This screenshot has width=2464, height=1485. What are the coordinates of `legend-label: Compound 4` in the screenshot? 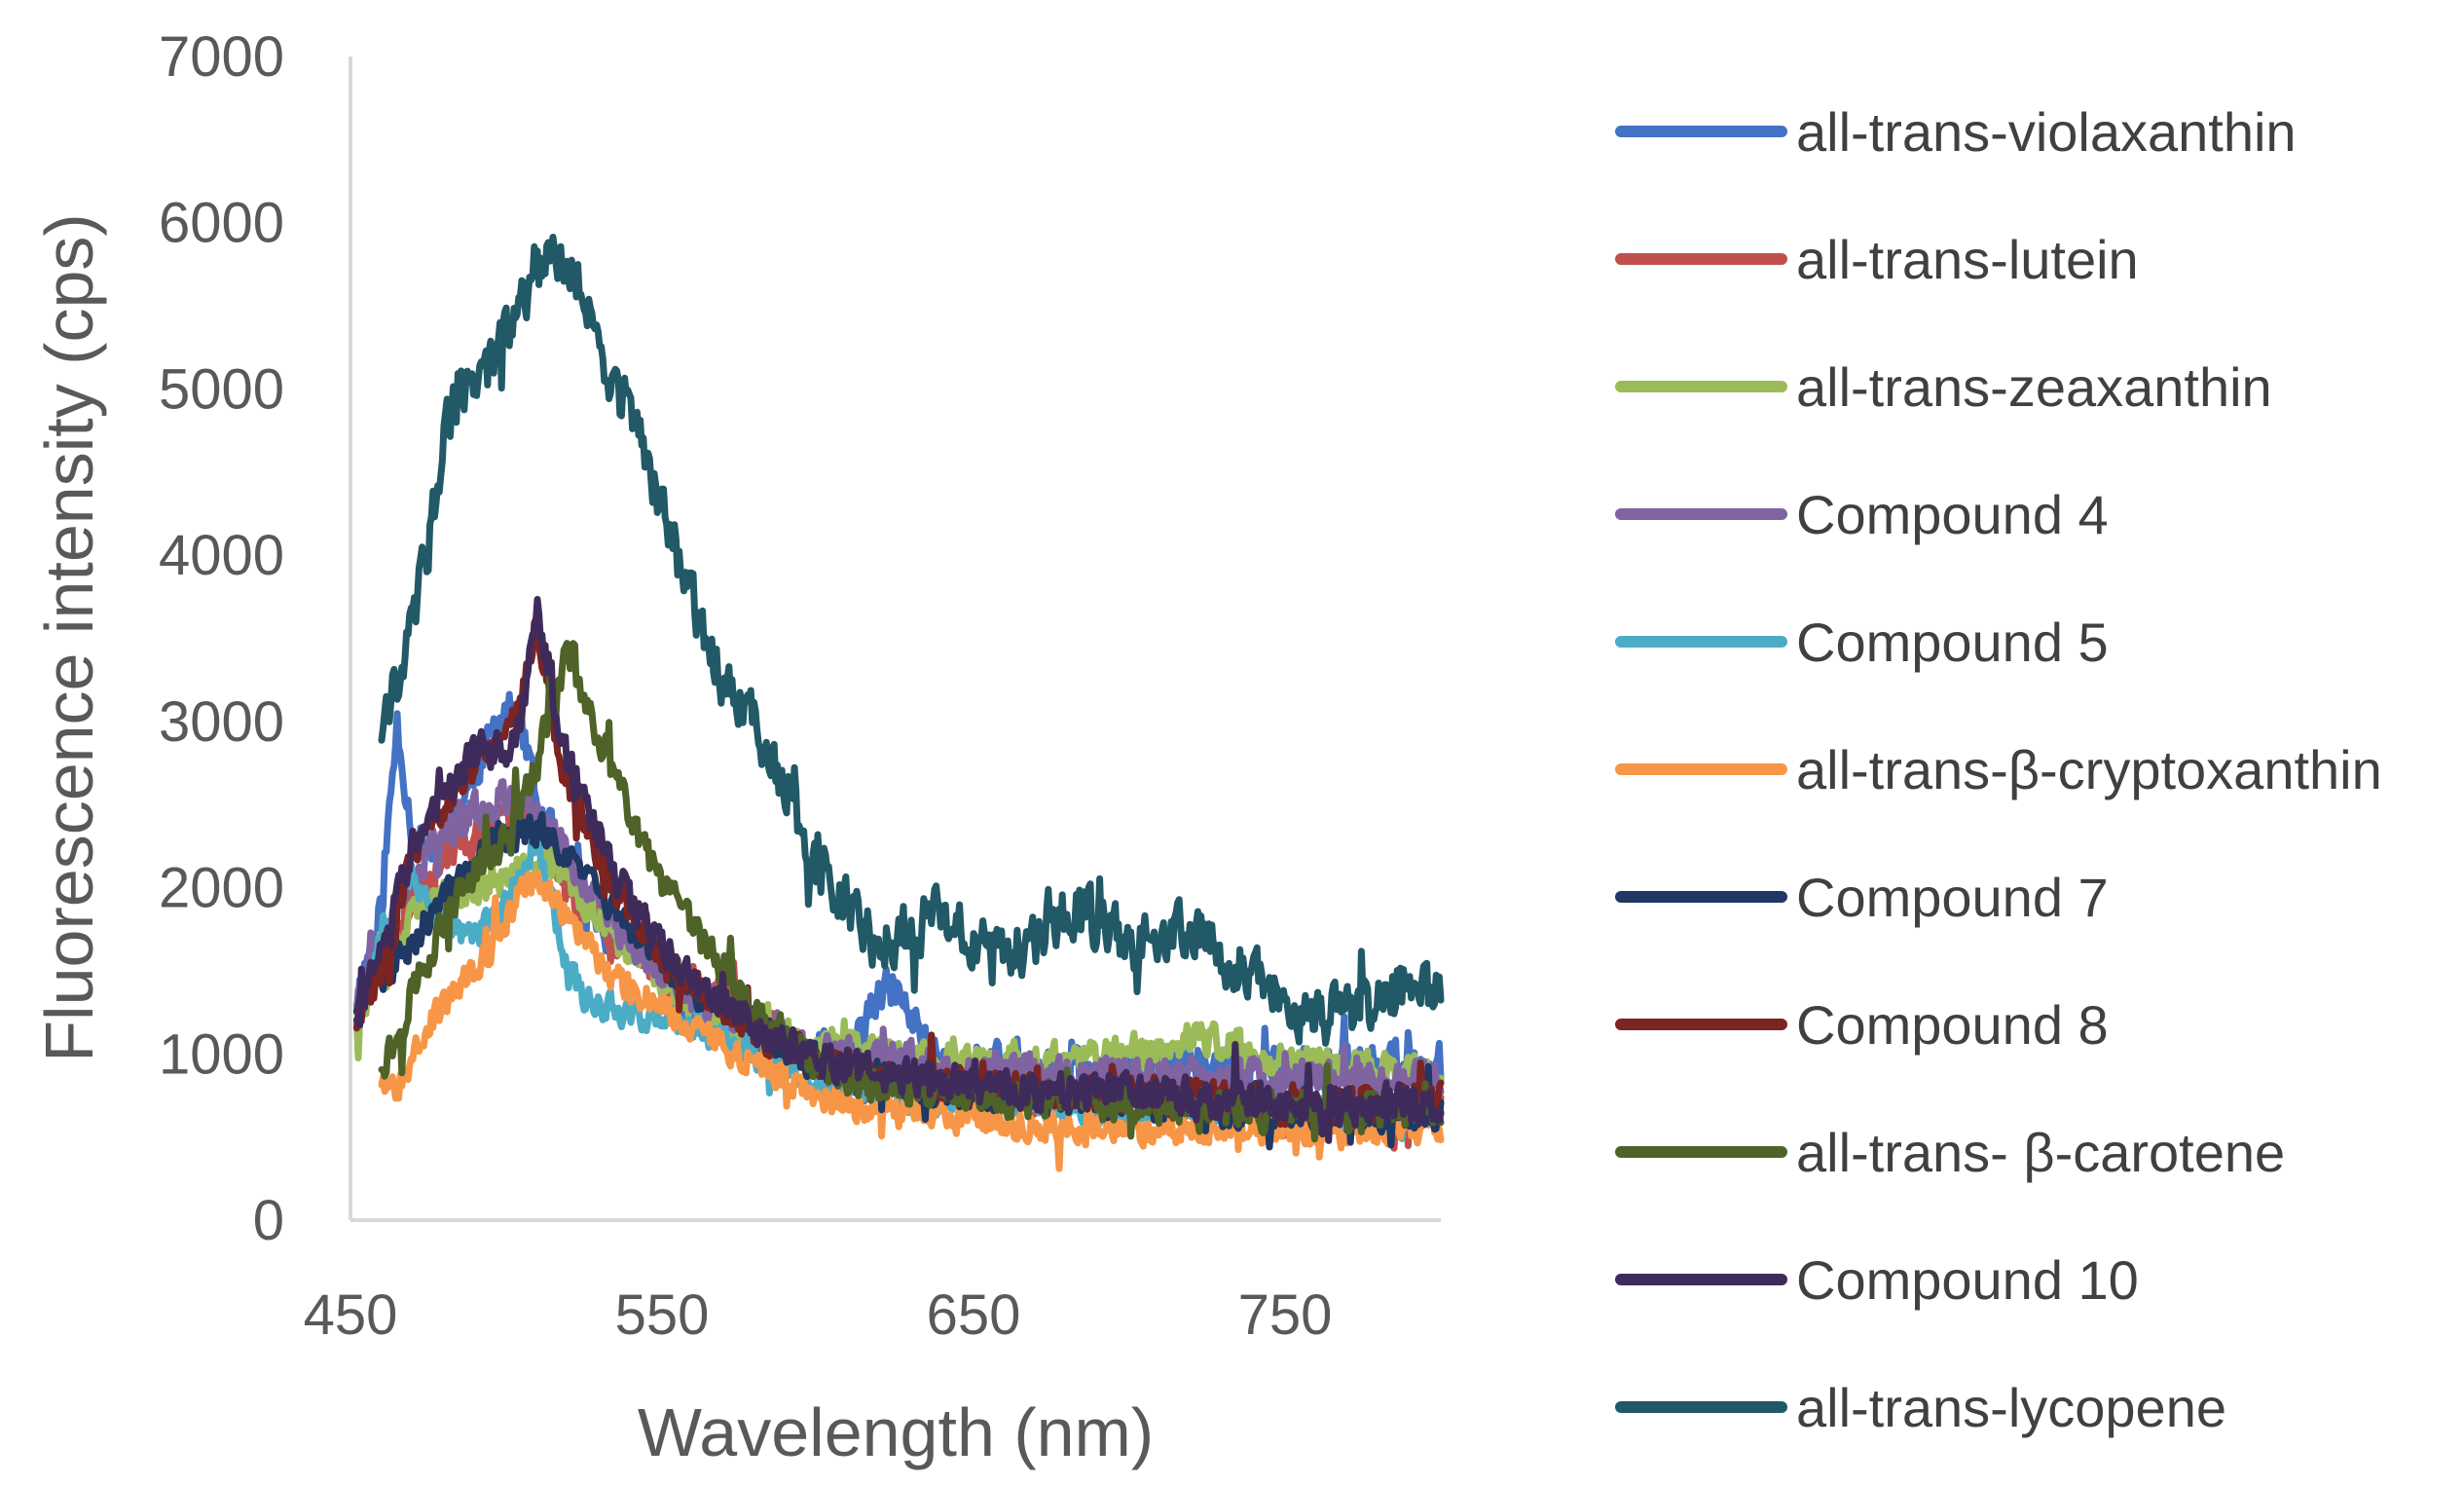 It's located at (1953, 514).